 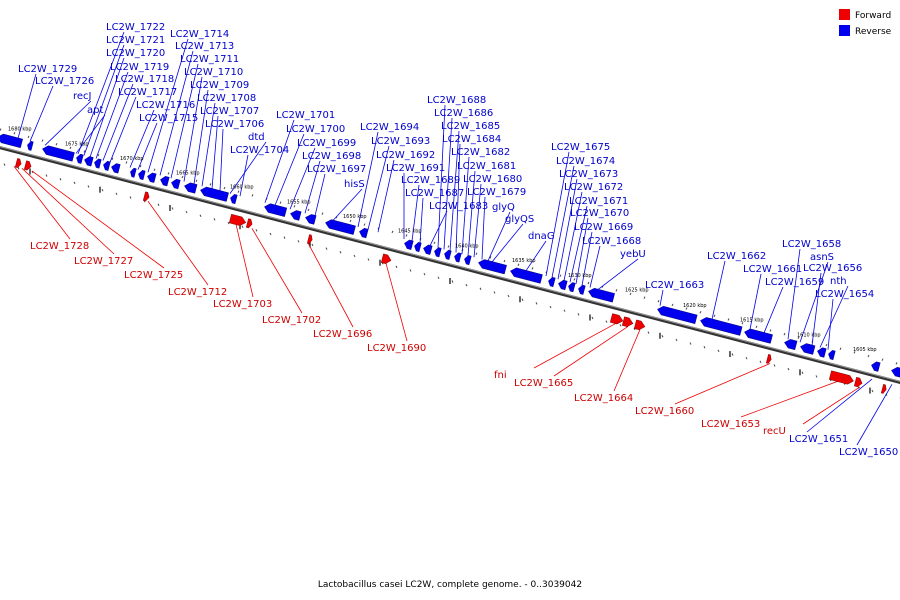 I want to click on gene-label: LC2W_1703, so click(x=242, y=304).